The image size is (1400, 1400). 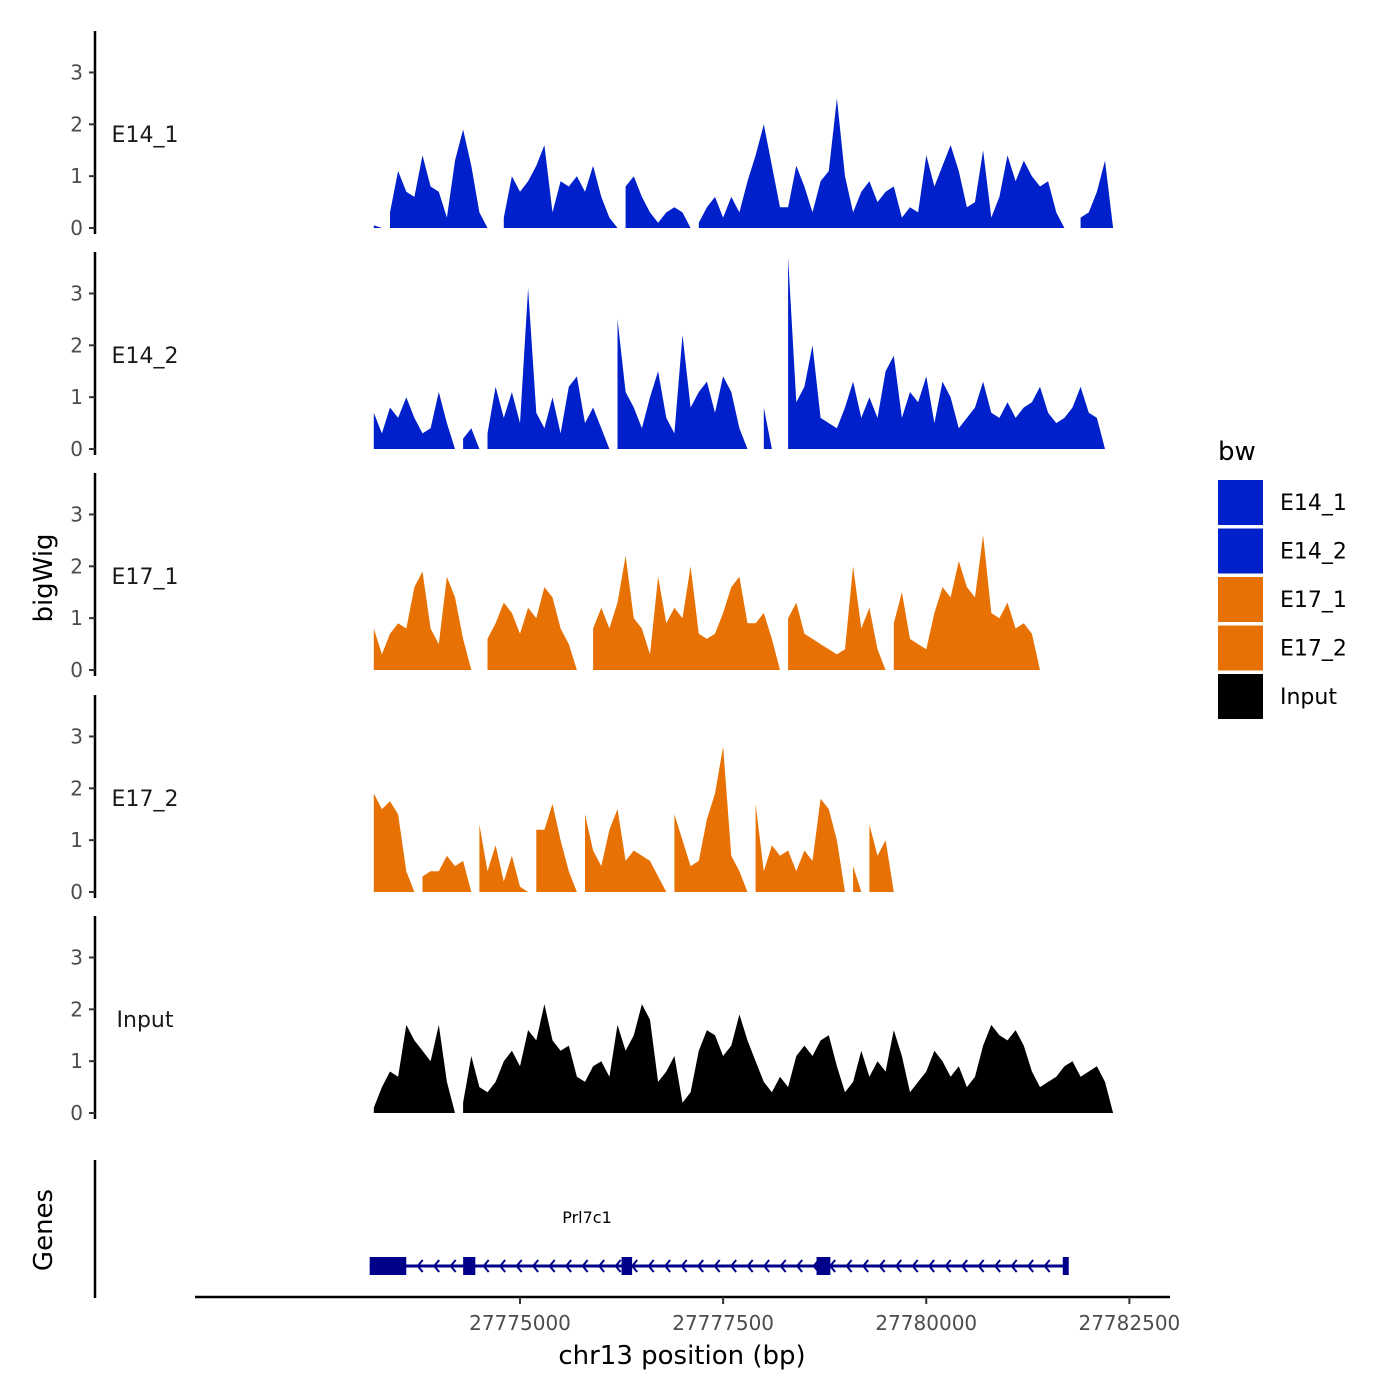 I want to click on track-e17-1: 0 1 2 3 E17_1, so click(x=555, y=577).